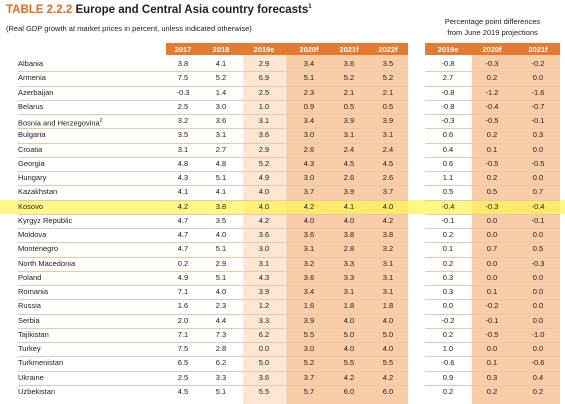 Image resolution: width=565 pixels, height=404 pixels. I want to click on value: 6.0, so click(349, 391).